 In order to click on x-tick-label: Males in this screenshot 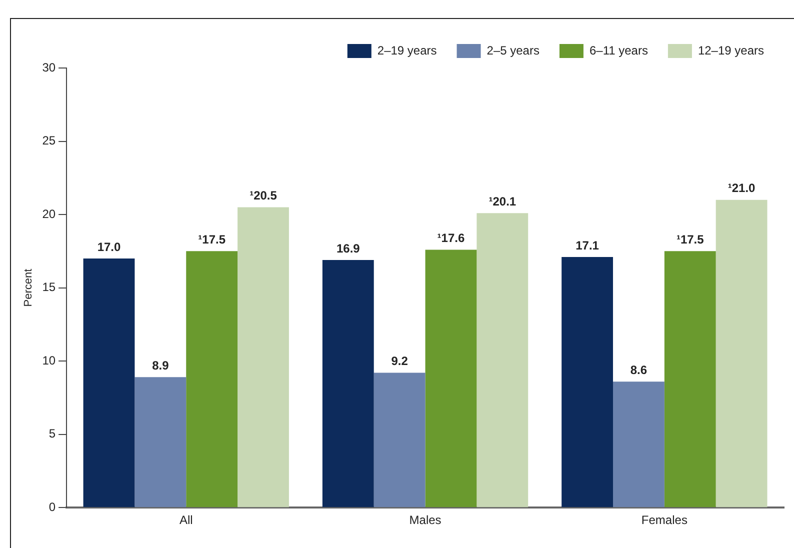, I will do `click(425, 520)`.